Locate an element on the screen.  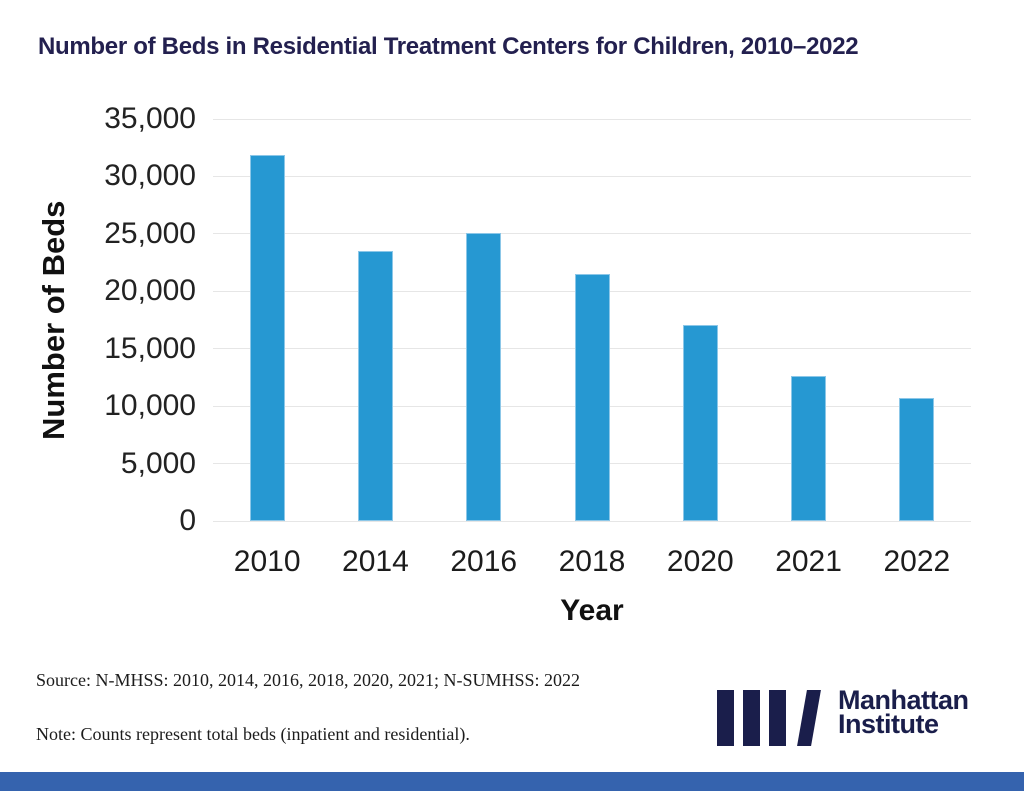
bar-2022 is located at coordinates (917, 459).